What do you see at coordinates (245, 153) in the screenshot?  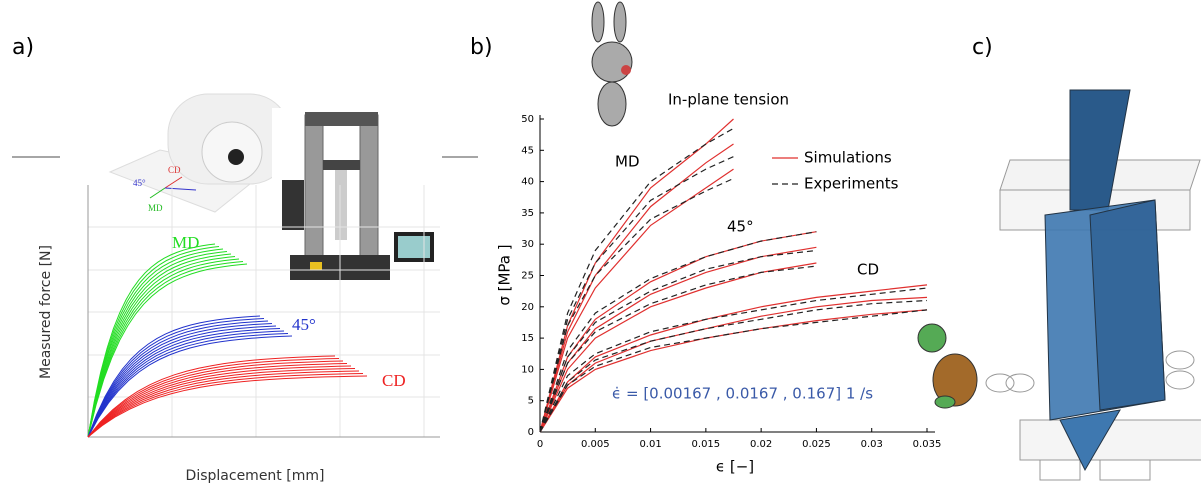 I see `paper-roll-photo` at bounding box center [245, 153].